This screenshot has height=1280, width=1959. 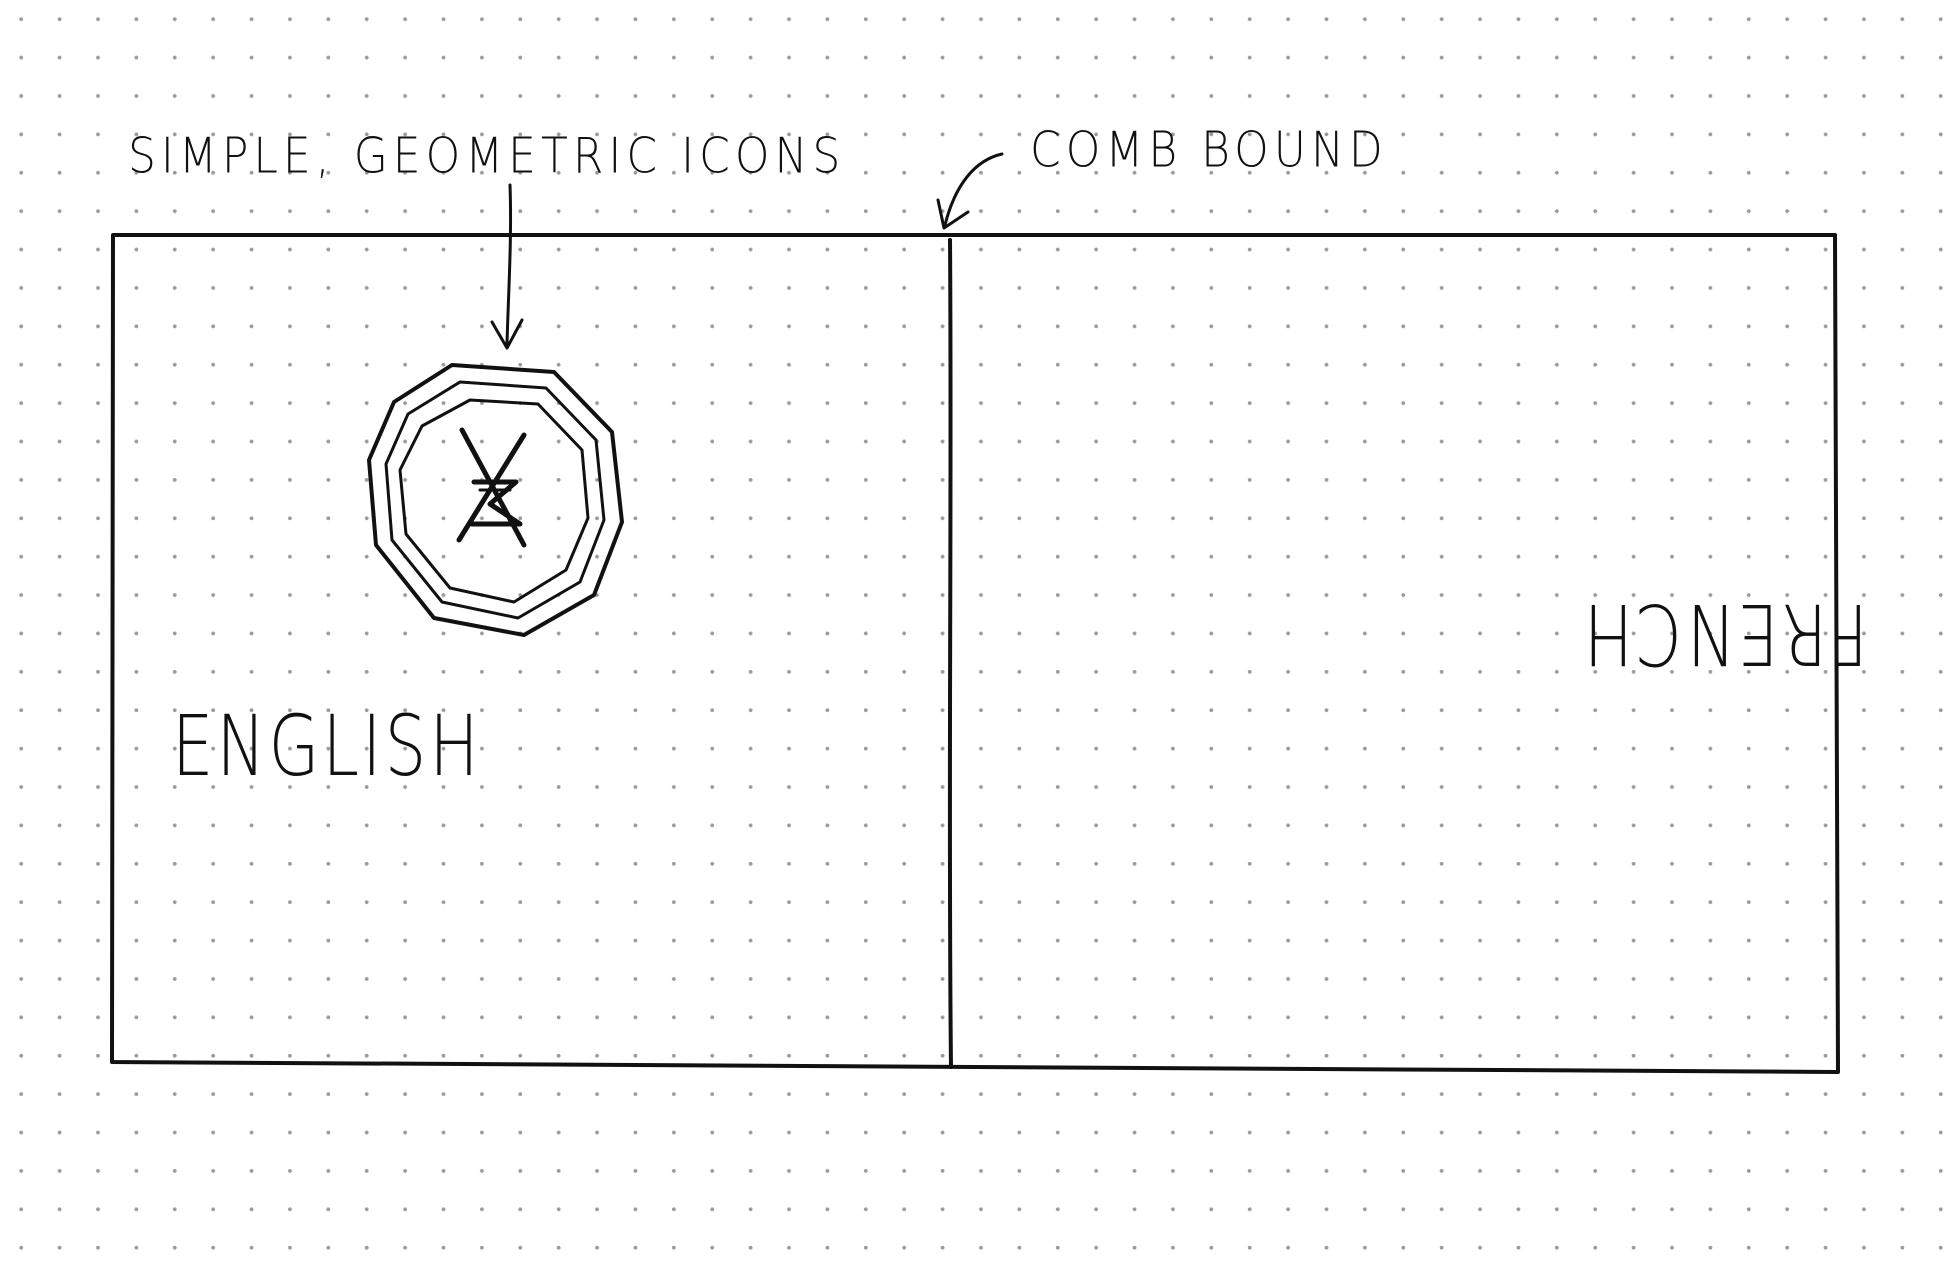 What do you see at coordinates (970, 191) in the screenshot?
I see `binding-arrow` at bounding box center [970, 191].